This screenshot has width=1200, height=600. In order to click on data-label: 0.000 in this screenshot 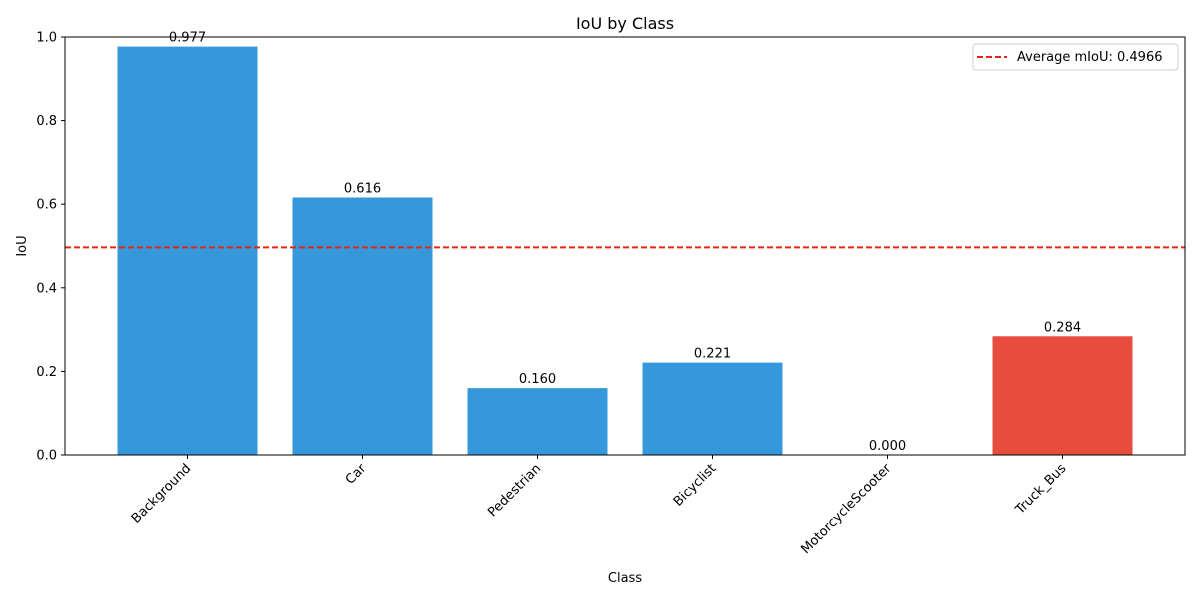, I will do `click(887, 446)`.